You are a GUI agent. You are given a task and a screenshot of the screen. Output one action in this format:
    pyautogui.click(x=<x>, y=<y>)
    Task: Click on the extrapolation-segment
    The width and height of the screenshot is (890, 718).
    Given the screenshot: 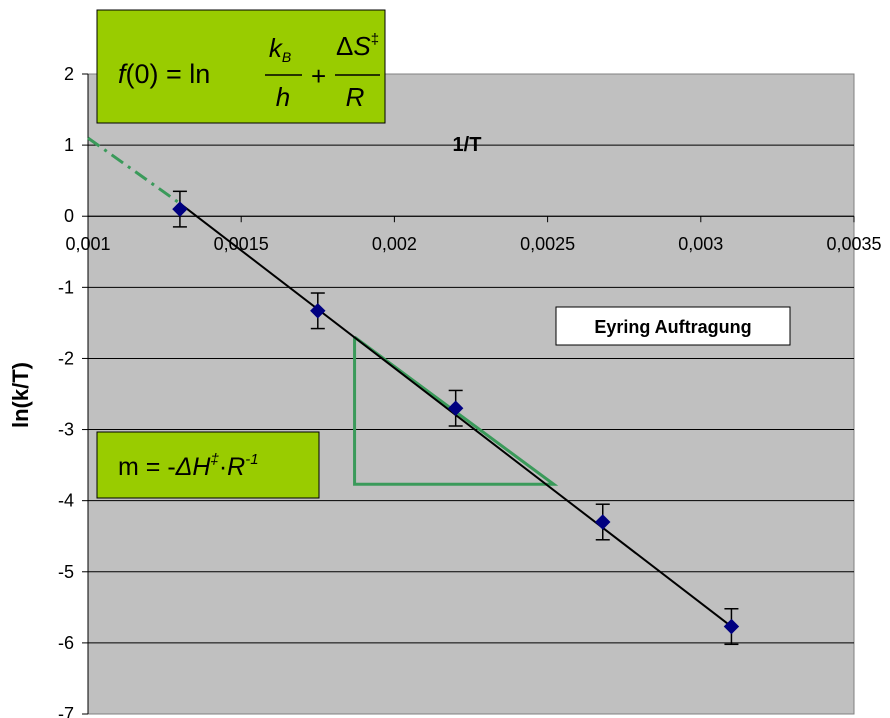 What is the action you would take?
    pyautogui.click(x=134, y=170)
    